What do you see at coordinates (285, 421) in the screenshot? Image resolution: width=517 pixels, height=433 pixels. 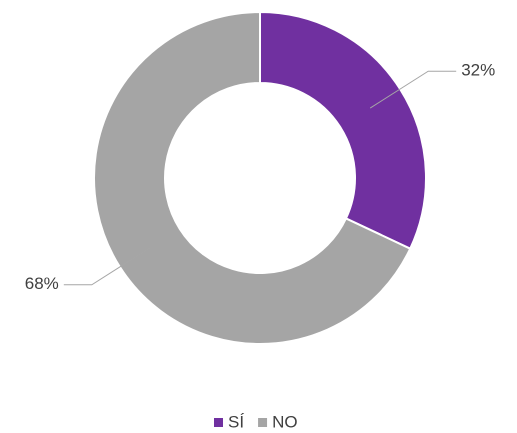 I see `legend-label: NO` at bounding box center [285, 421].